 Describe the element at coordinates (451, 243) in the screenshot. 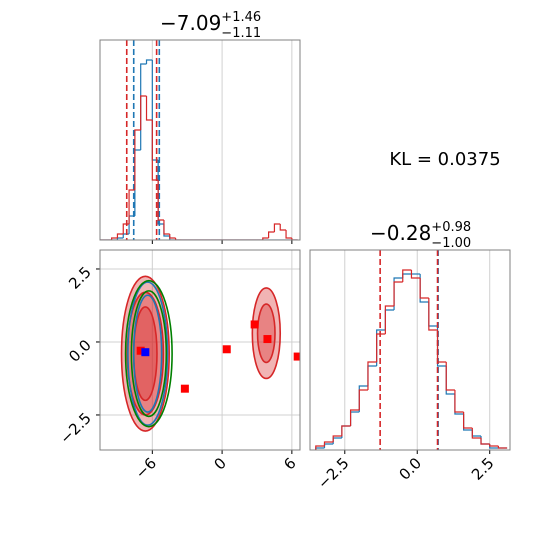

I see `title-minus: −1.00` at that location.